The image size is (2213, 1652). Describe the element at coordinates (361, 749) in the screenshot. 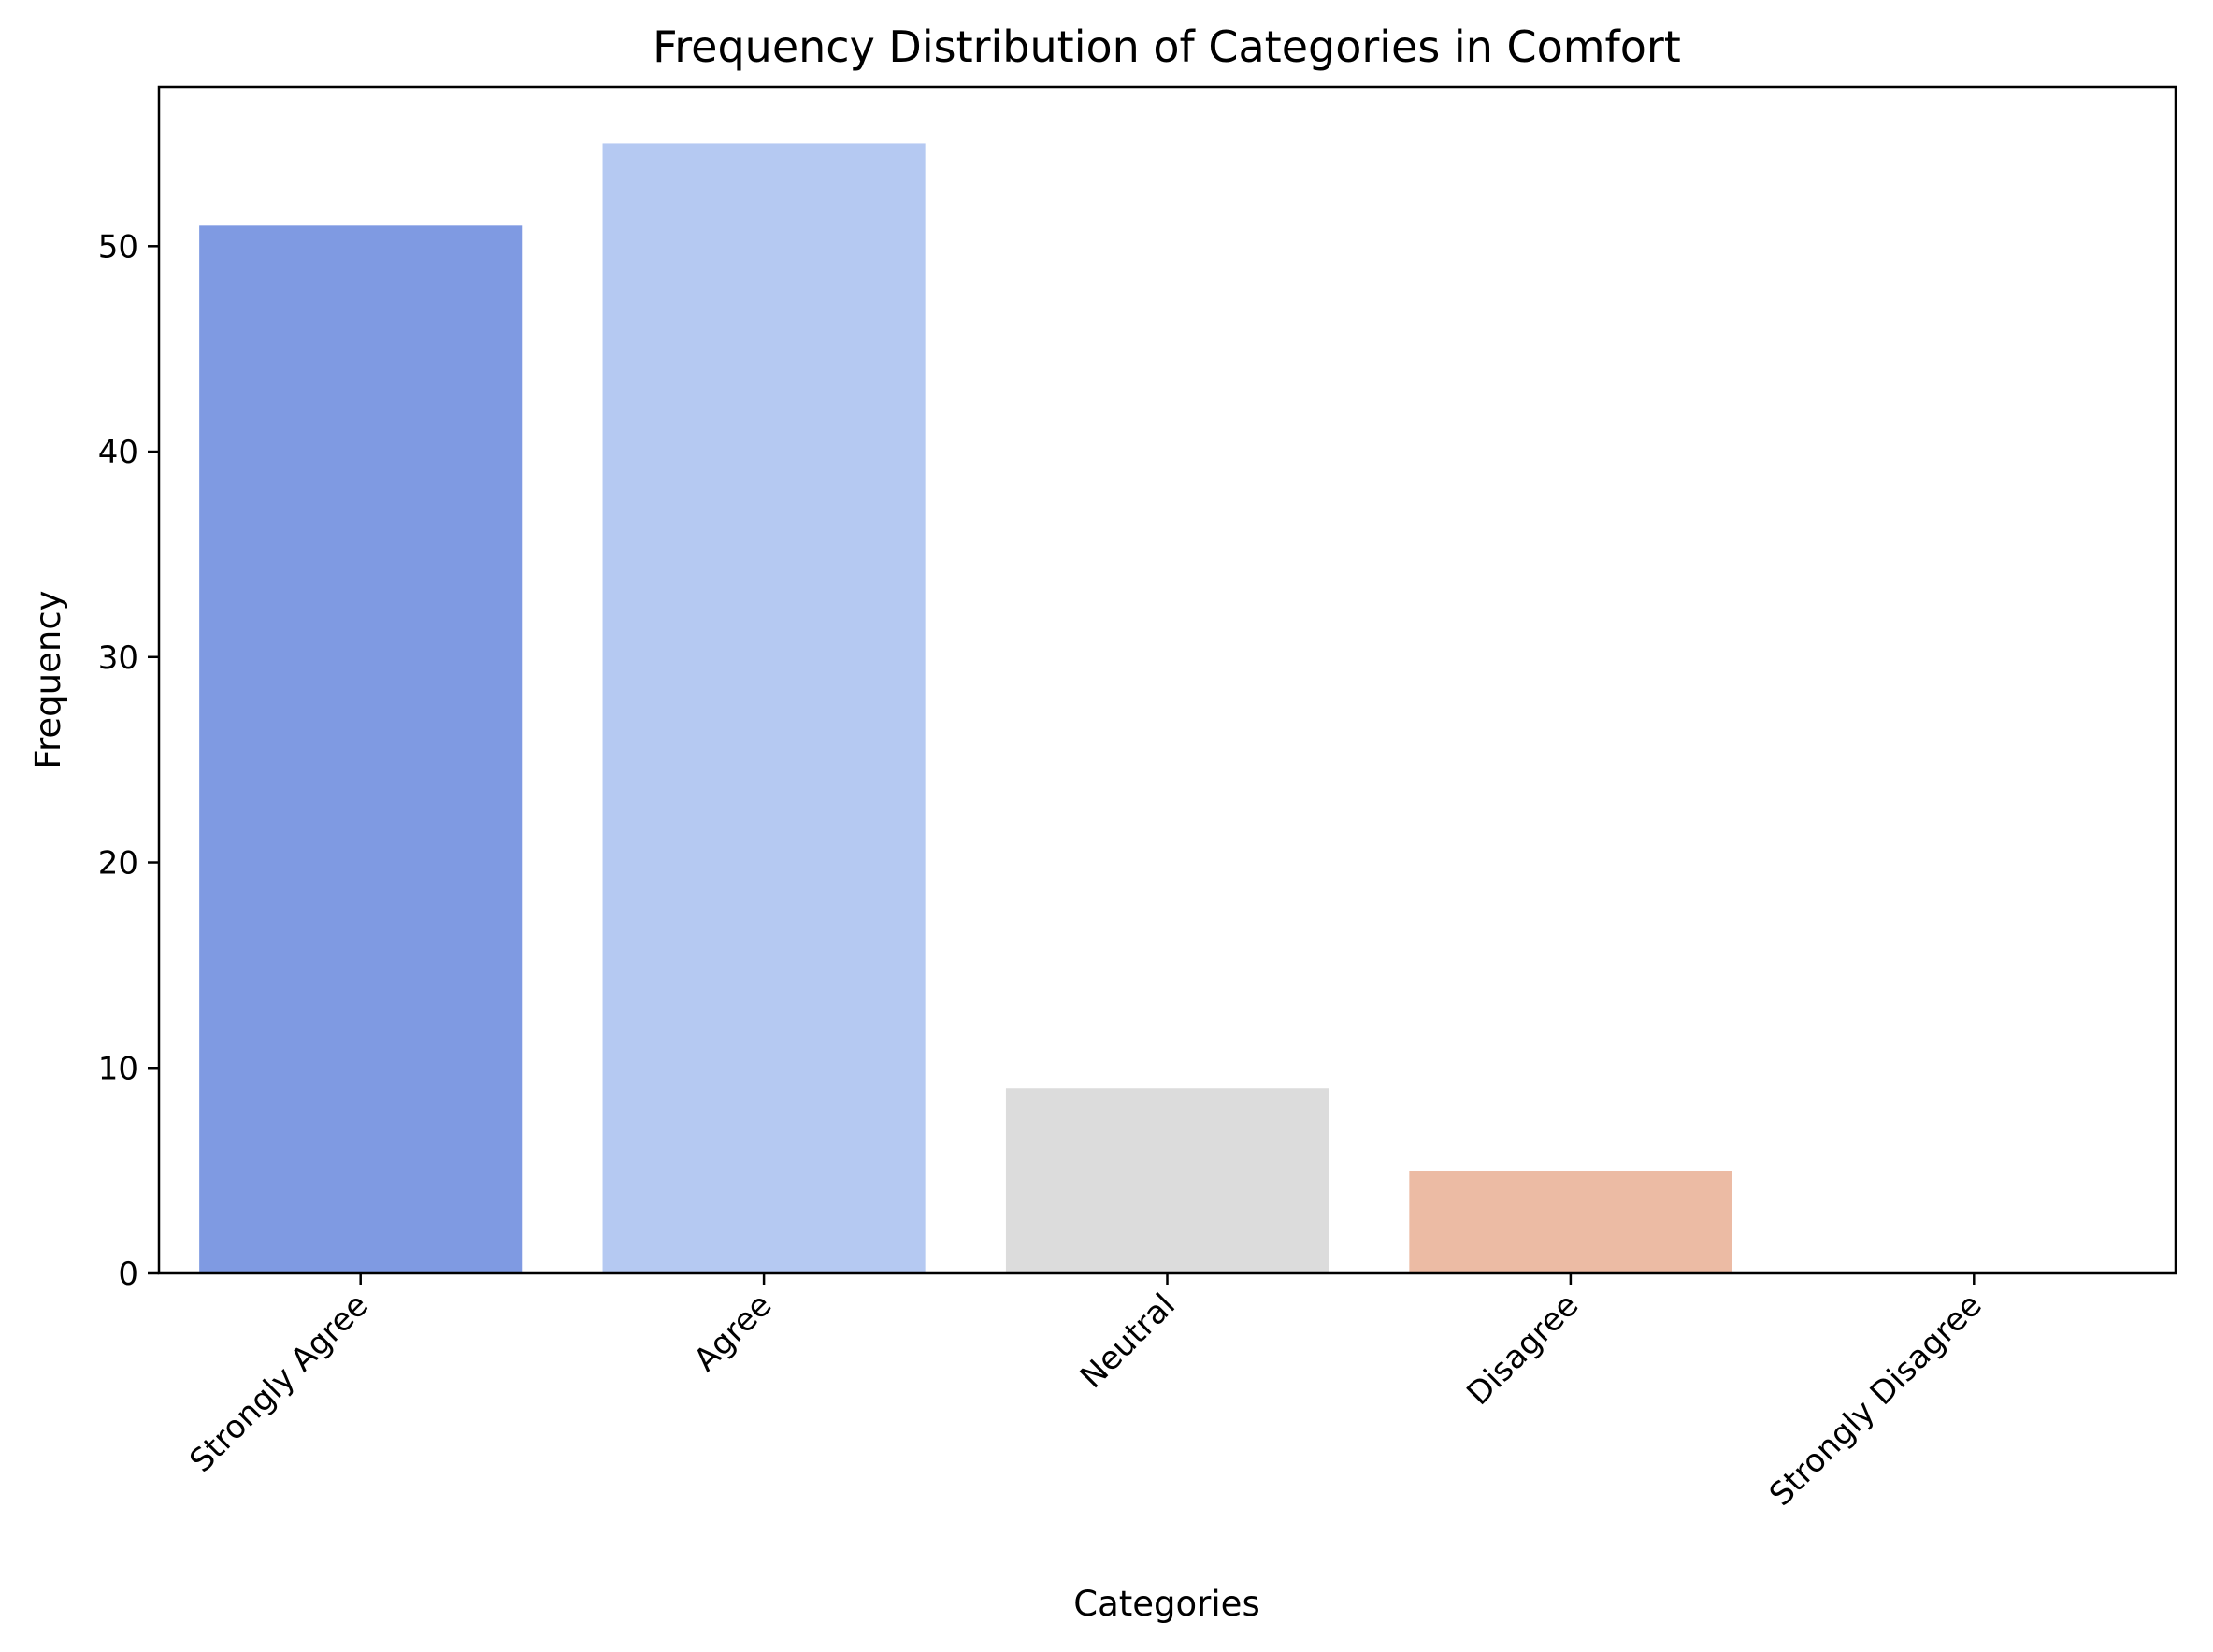

I see `bar-strongly-agree` at that location.